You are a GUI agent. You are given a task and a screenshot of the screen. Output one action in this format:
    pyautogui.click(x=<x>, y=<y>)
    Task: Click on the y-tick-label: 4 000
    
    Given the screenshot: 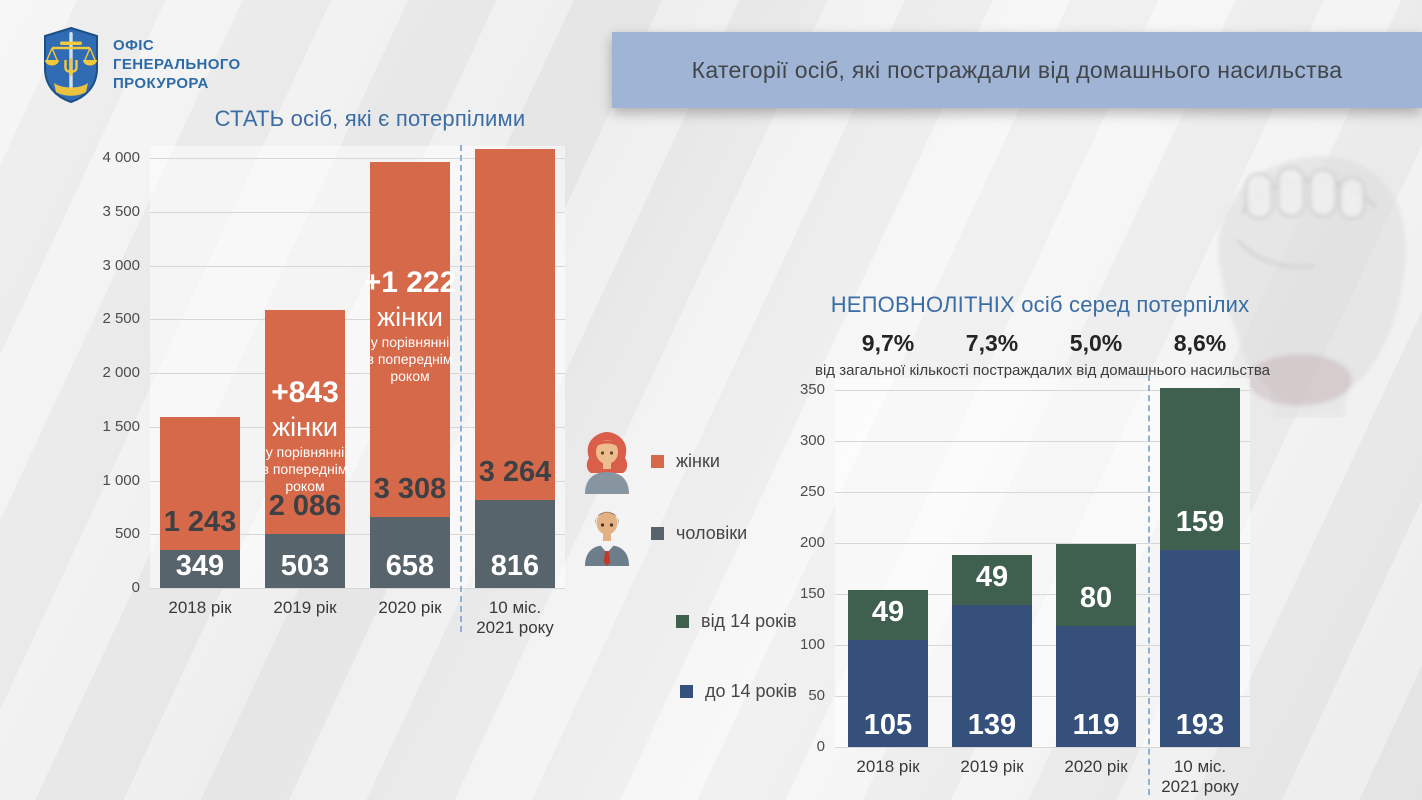 What is the action you would take?
    pyautogui.click(x=121, y=157)
    